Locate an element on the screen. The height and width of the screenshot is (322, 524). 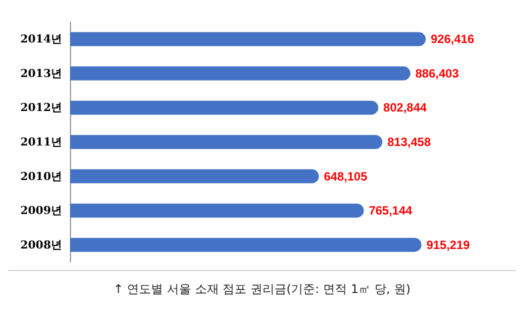
y-tick-label: 2010년 is located at coordinates (41, 176).